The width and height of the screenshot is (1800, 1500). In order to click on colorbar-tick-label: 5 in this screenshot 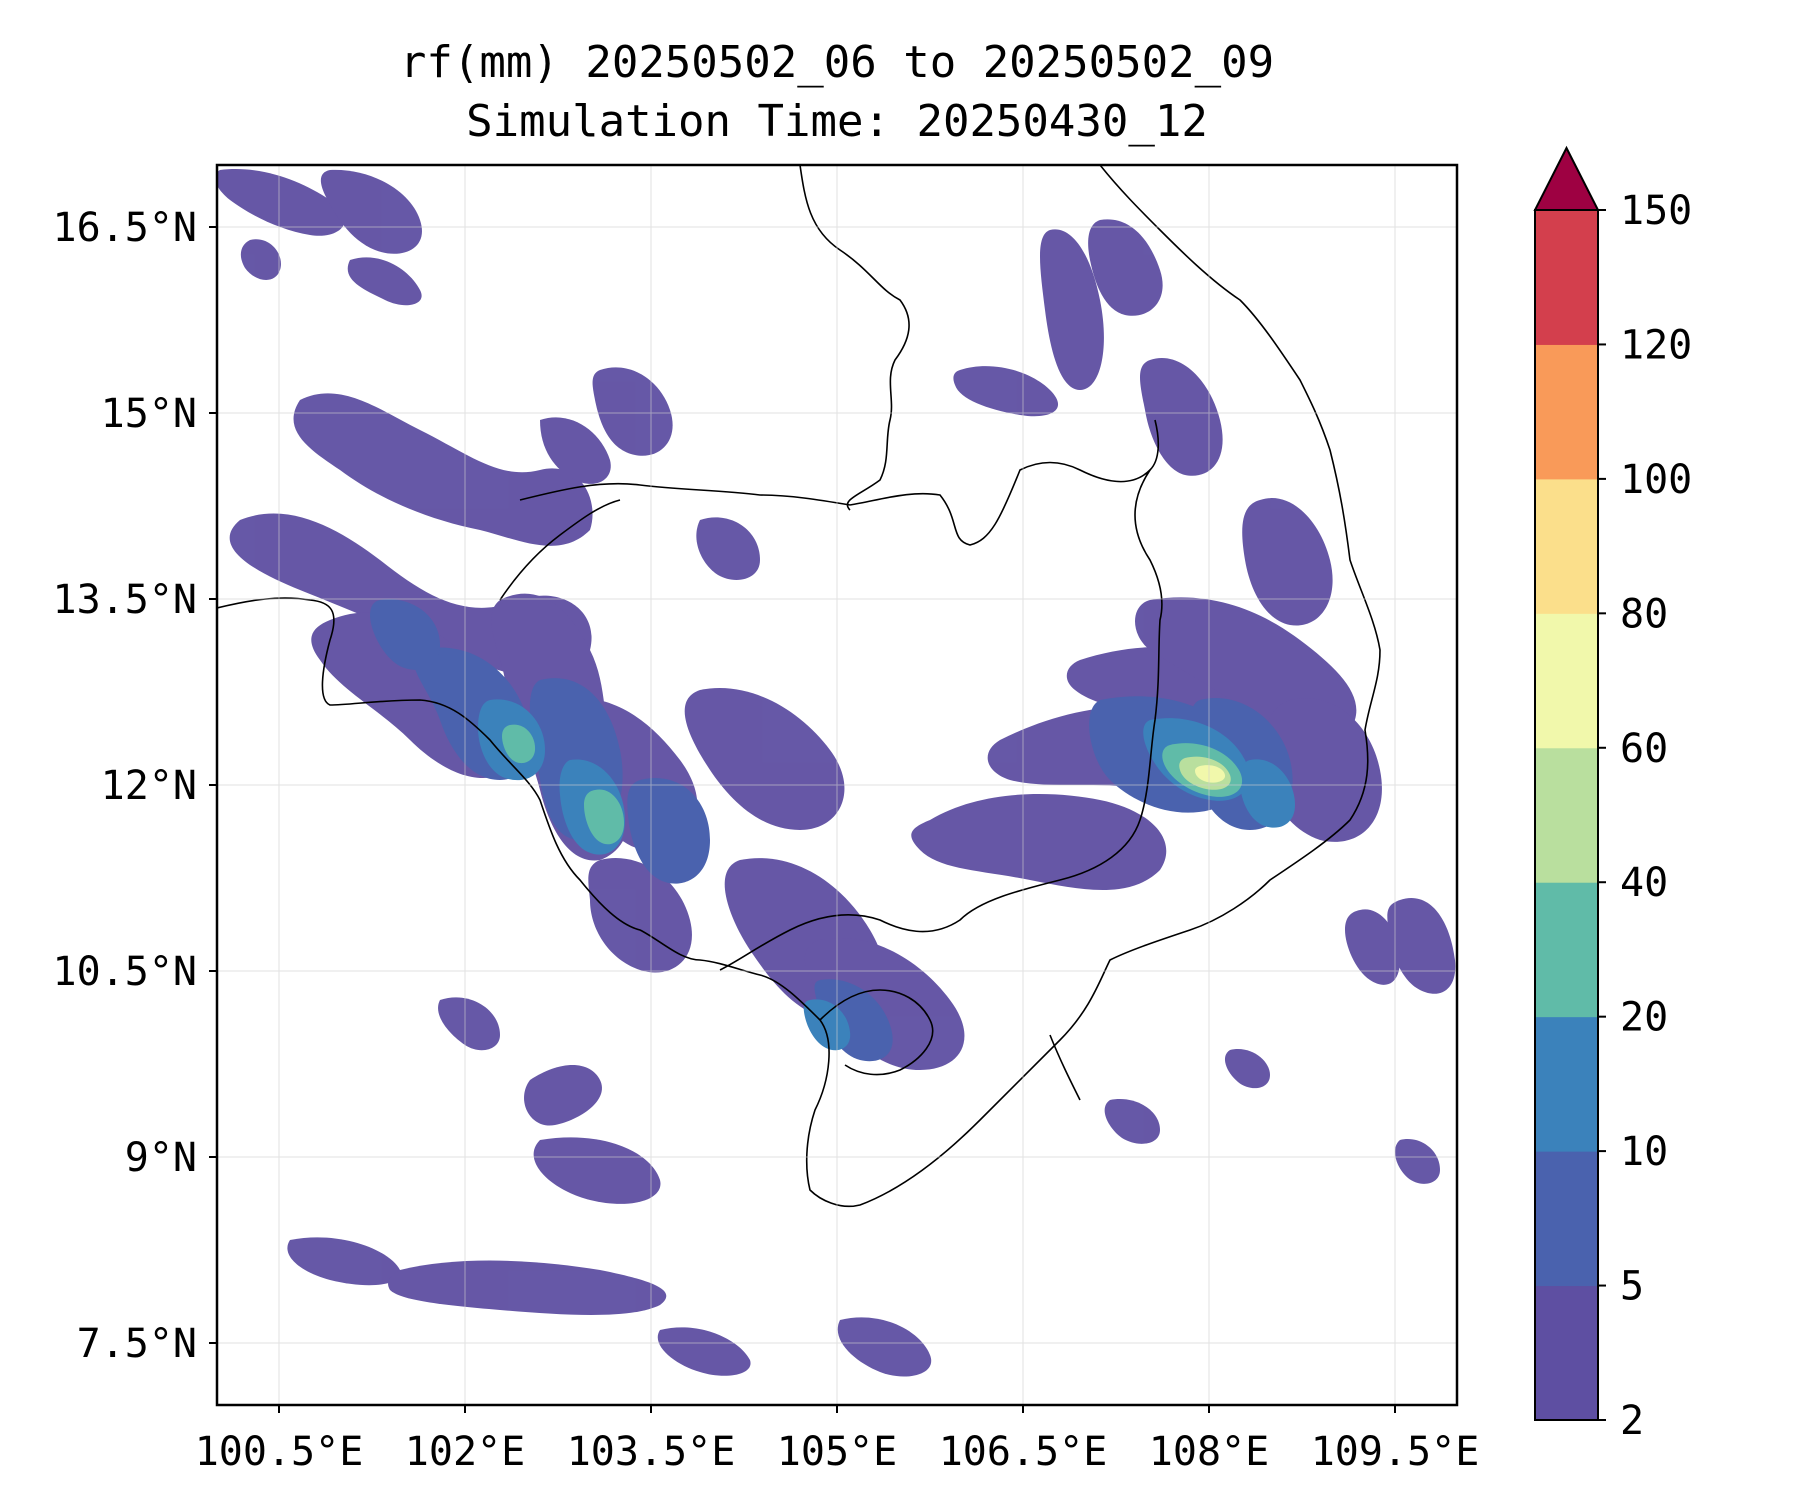, I will do `click(1632, 1287)`.